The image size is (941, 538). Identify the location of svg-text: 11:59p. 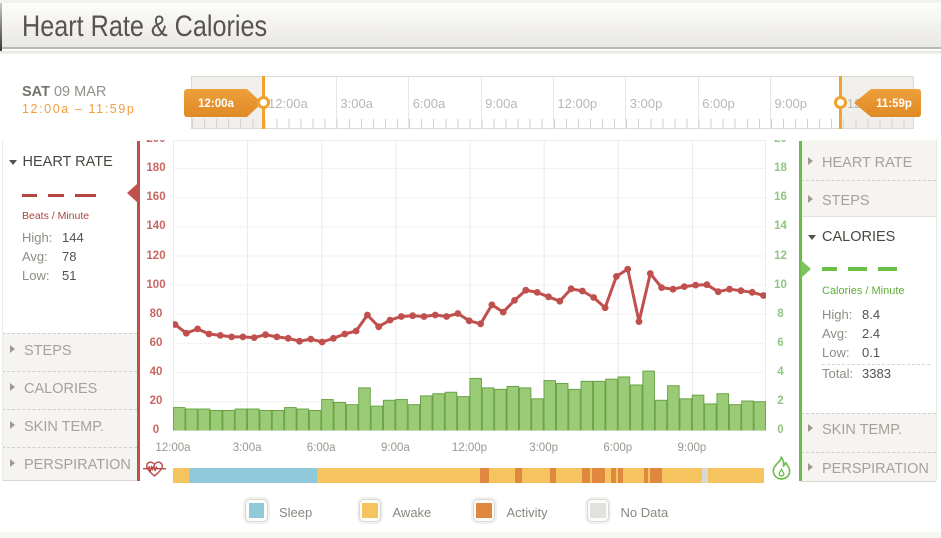
(894, 104).